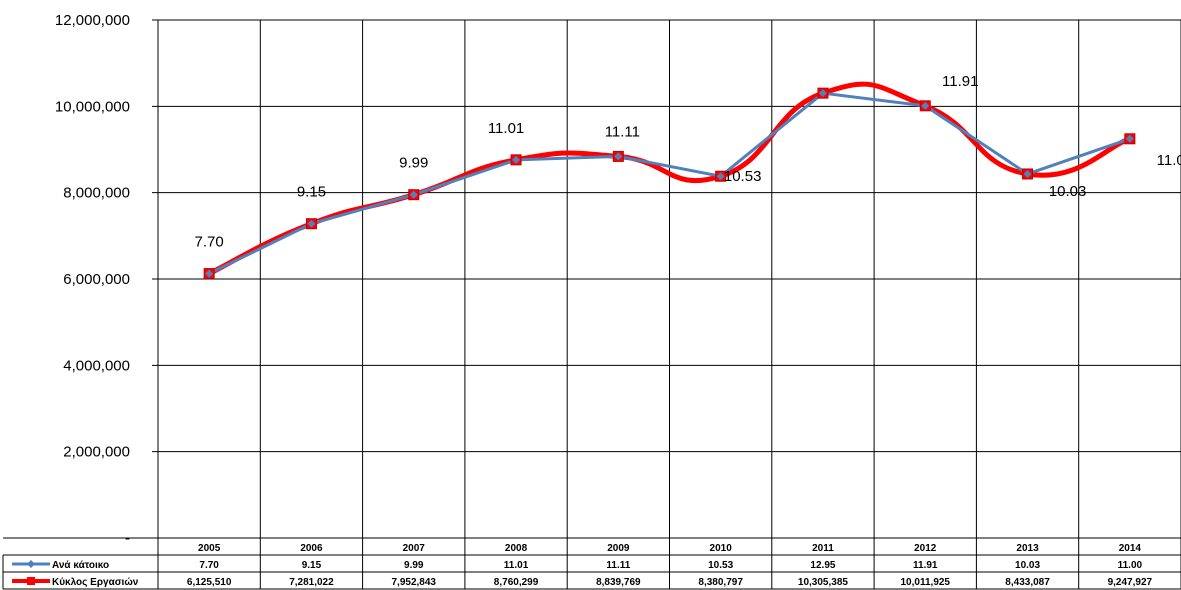 Image resolution: width=1181 pixels, height=590 pixels. Describe the element at coordinates (209, 548) in the screenshot. I see `table-header-cell: 2005` at that location.